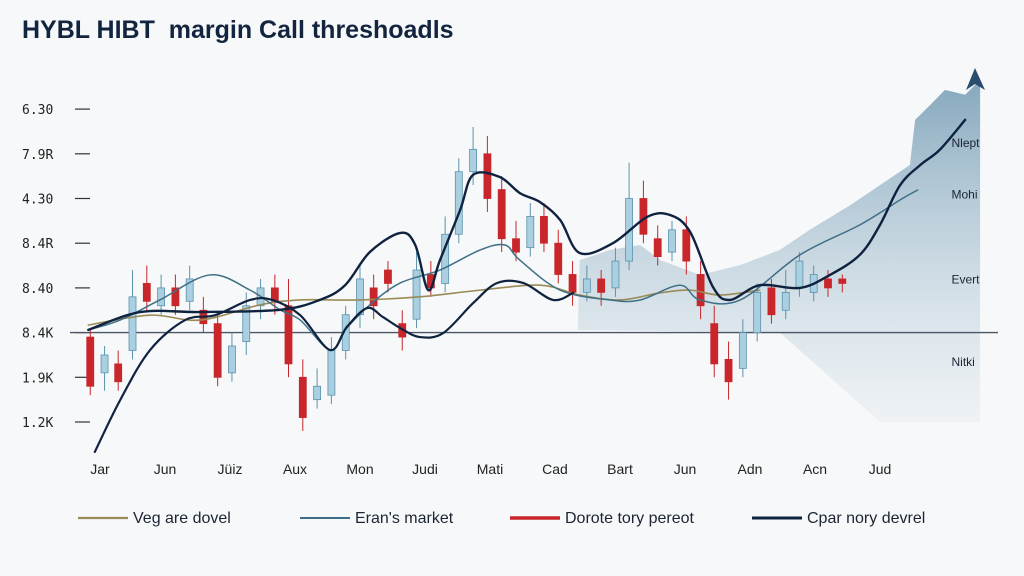 This screenshot has height=576, width=1024. I want to click on y-tick-label: 6.30, so click(37, 110).